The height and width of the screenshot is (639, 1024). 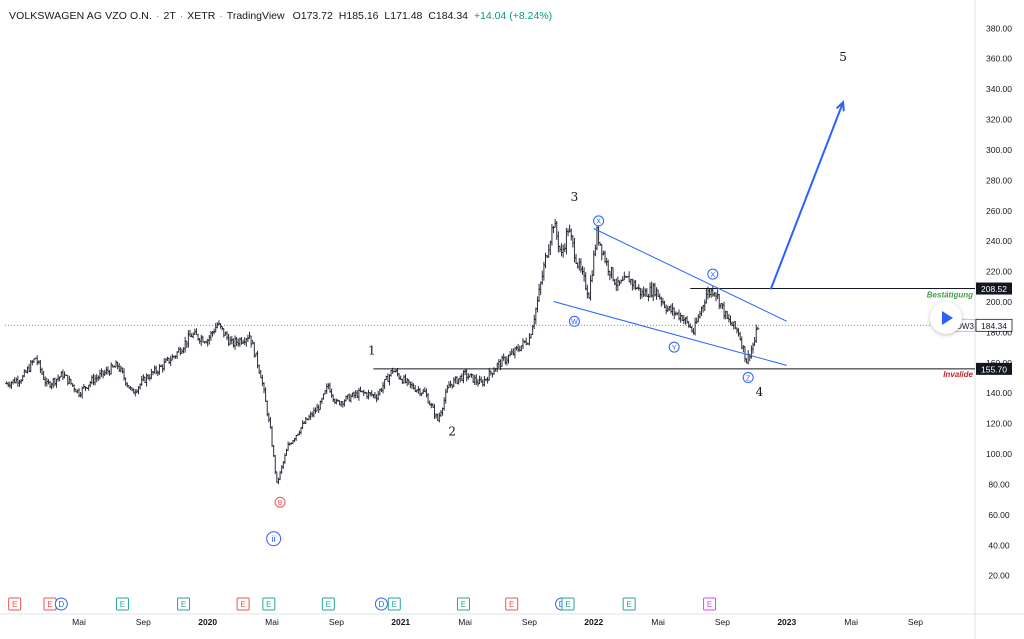 I want to click on circle-marker-text: Y, so click(x=674, y=348).